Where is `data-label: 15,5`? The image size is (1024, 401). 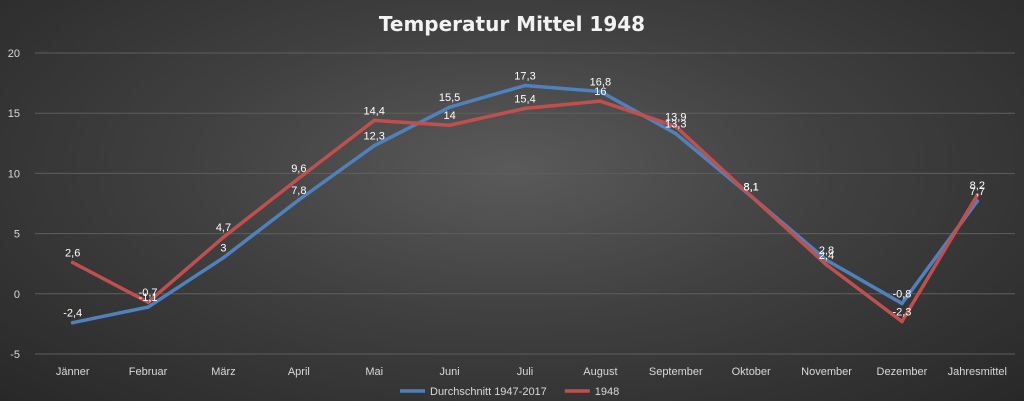
data-label: 15,5 is located at coordinates (449, 98).